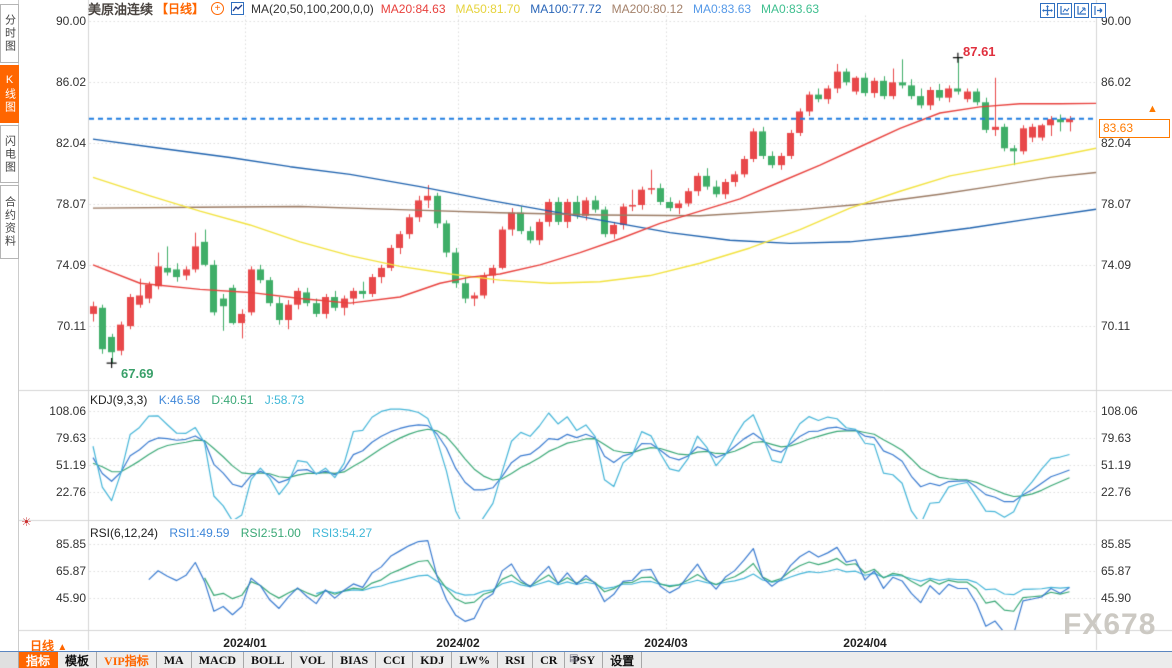 The image size is (1172, 668). Describe the element at coordinates (199, 533) in the screenshot. I see `rsi1-value: RSI1:49.59` at that location.